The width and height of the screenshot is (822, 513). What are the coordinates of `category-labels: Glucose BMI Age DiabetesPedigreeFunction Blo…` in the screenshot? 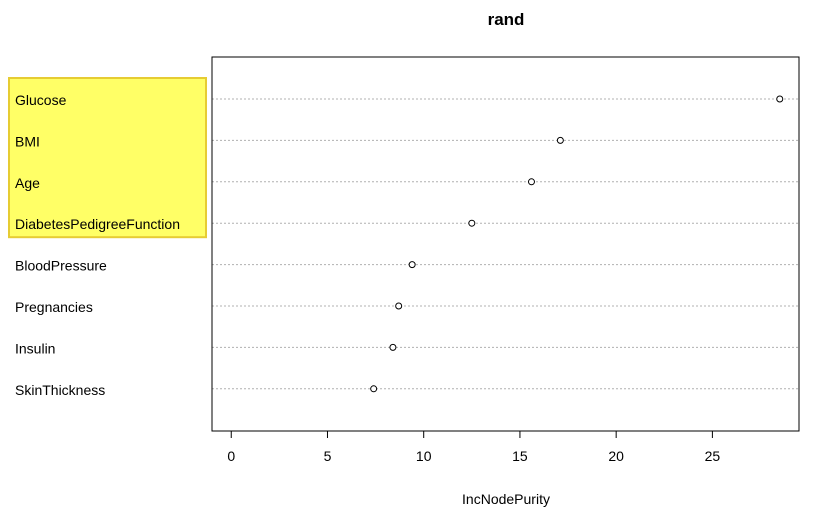 It's located at (97, 245).